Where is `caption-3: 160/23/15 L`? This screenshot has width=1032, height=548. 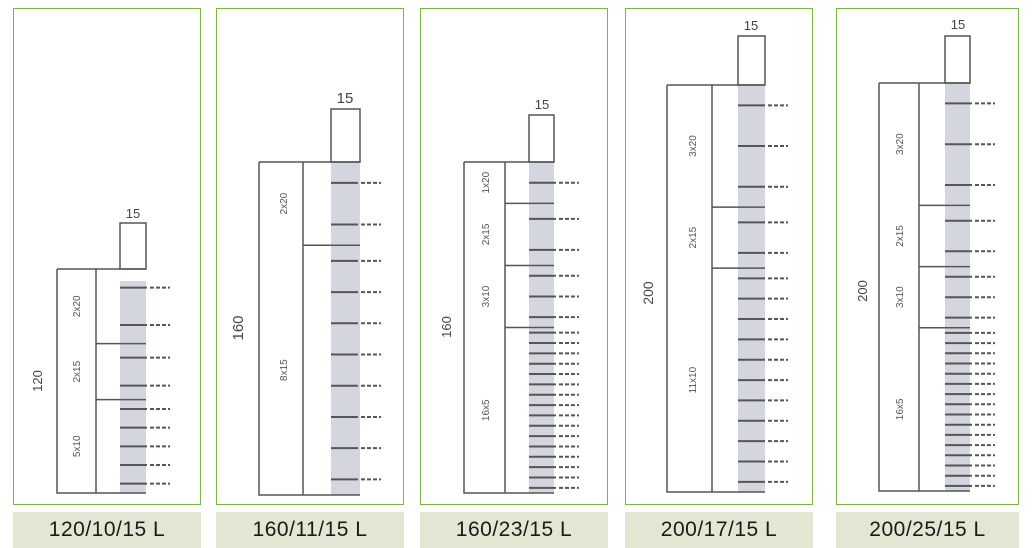 caption-3: 160/23/15 L is located at coordinates (514, 530).